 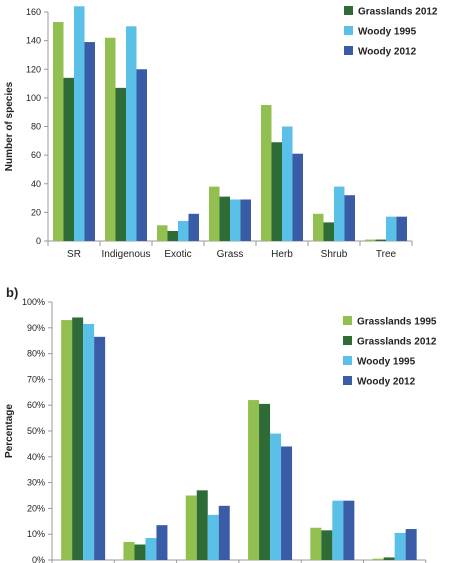 I want to click on y-tick-label: 50%, so click(x=36, y=431).